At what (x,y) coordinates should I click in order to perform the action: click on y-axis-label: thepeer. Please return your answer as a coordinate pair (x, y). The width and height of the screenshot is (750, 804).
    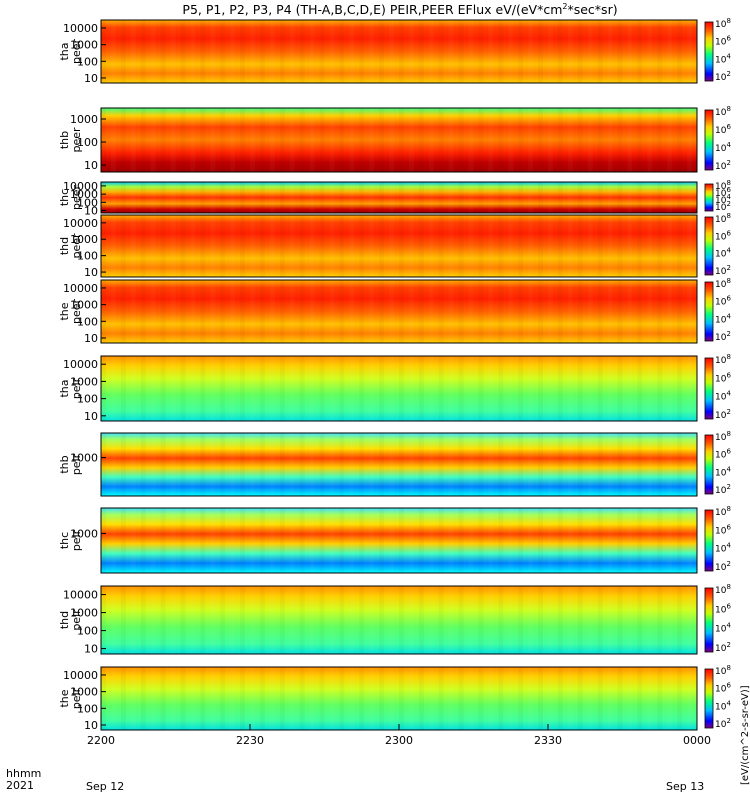
    Looking at the image, I should click on (70, 312).